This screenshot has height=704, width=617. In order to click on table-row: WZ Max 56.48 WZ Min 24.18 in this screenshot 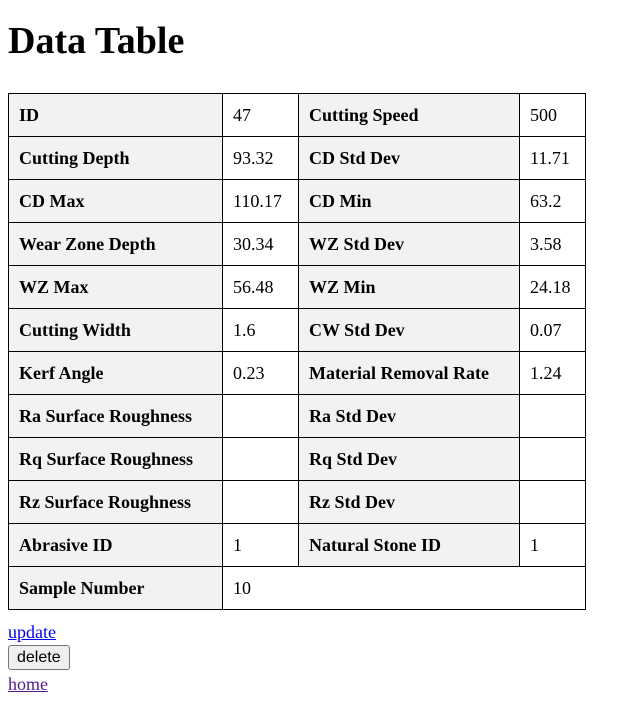, I will do `click(297, 287)`.